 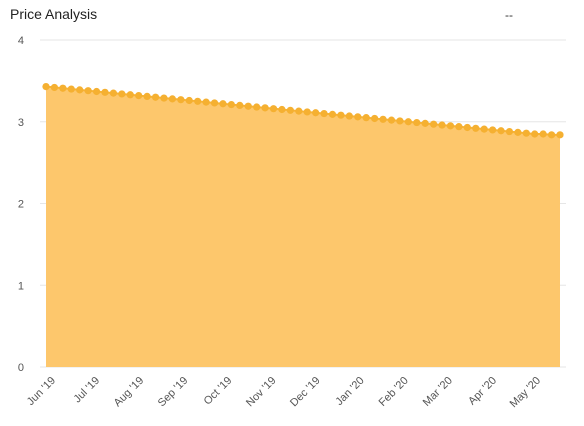 What do you see at coordinates (21, 123) in the screenshot?
I see `y-tick-label: 3` at bounding box center [21, 123].